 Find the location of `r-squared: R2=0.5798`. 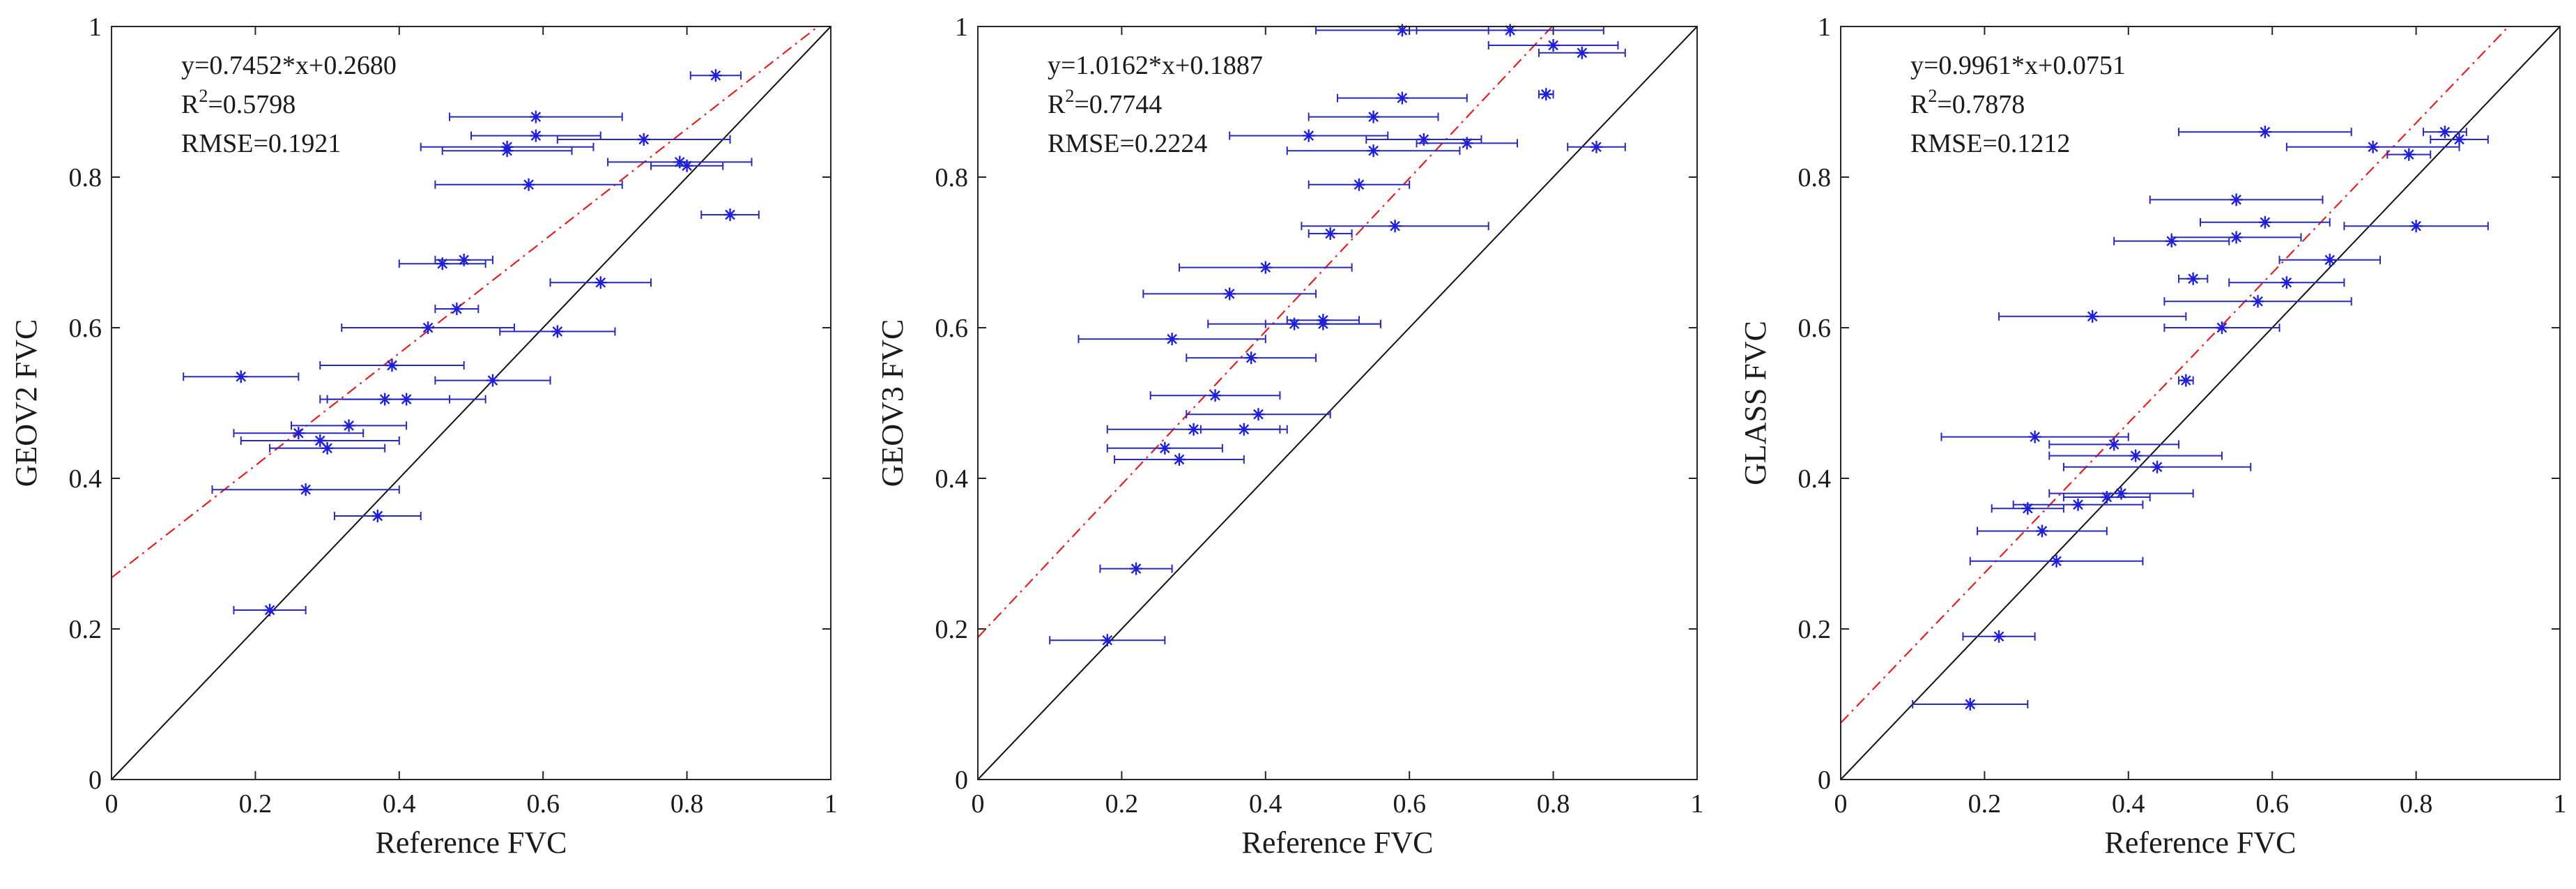

r-squared: R2=0.5798 is located at coordinates (238, 102).